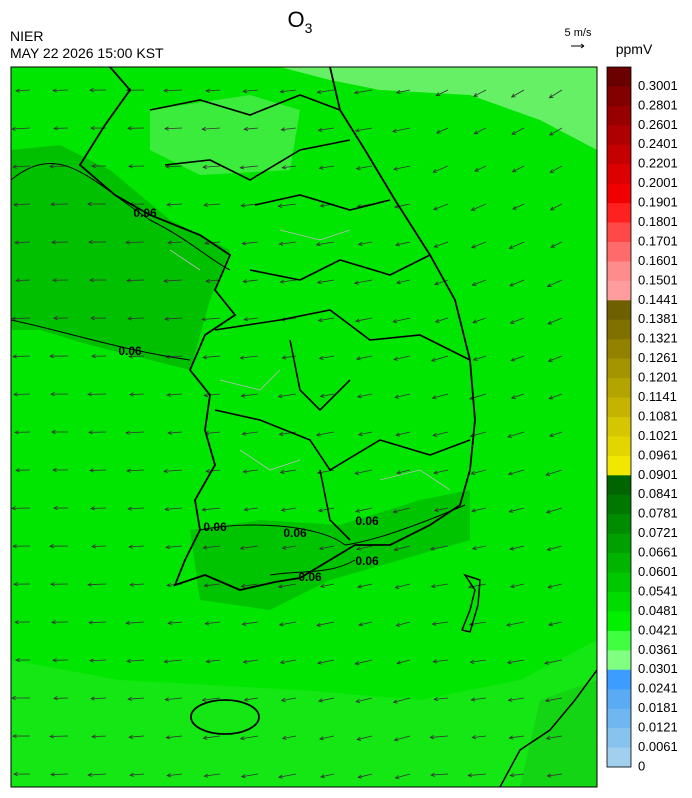 This screenshot has height=798, width=692. What do you see at coordinates (438, 108) in the screenshot?
I see `low-ozone-area` at bounding box center [438, 108].